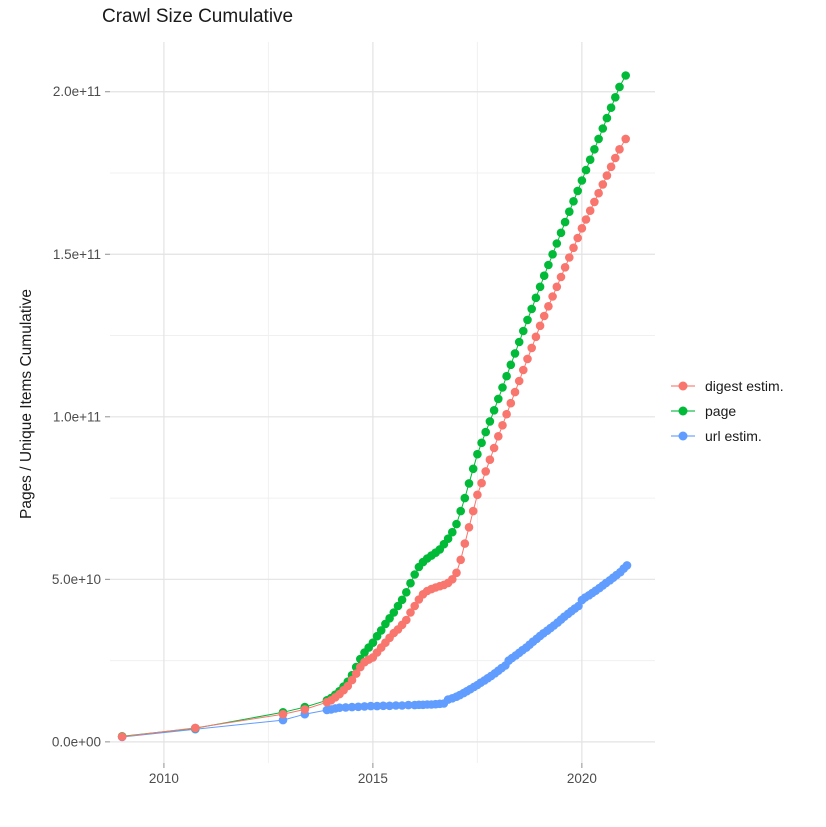  What do you see at coordinates (721, 411) in the screenshot?
I see `legend-label: page` at bounding box center [721, 411].